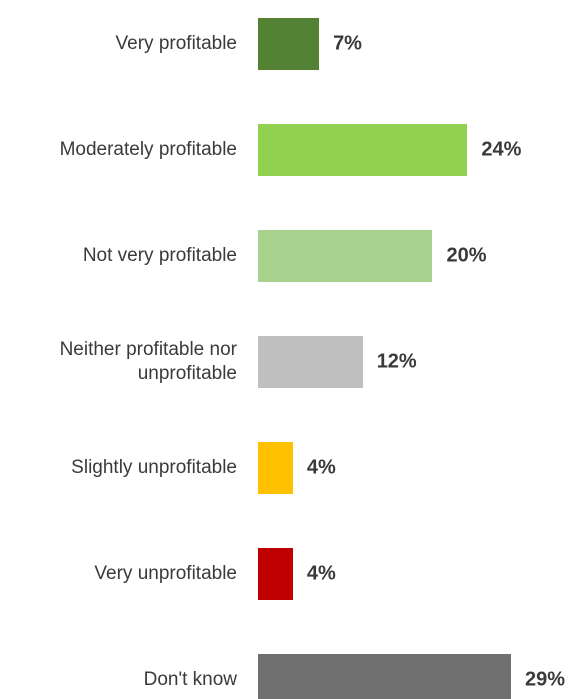 Image resolution: width=581 pixels, height=699 pixels. Describe the element at coordinates (190, 679) in the screenshot. I see `category-label: Don't know` at that location.